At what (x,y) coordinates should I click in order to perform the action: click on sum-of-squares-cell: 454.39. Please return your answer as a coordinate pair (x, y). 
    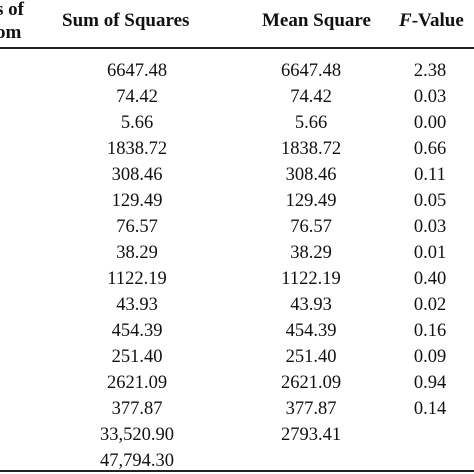
    Looking at the image, I should click on (137, 331).